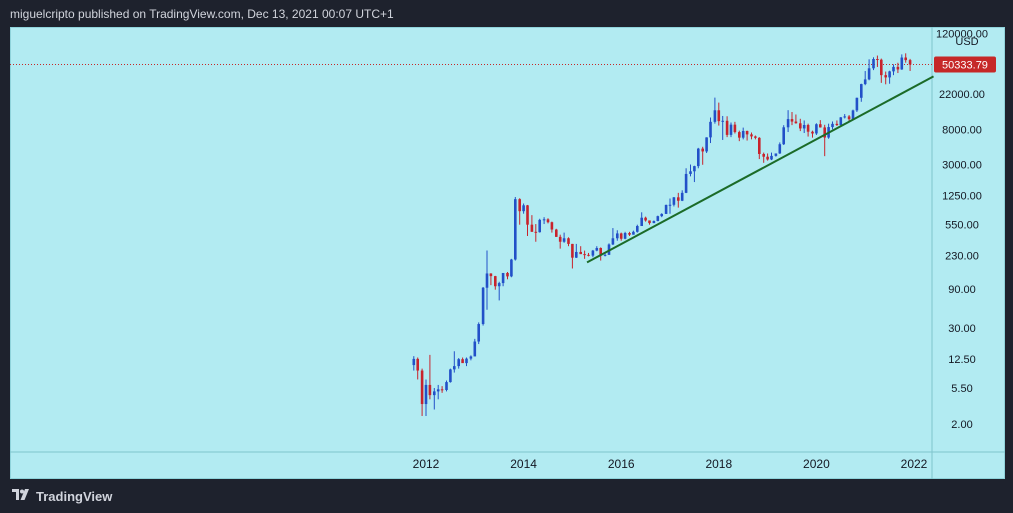 This screenshot has height=513, width=1013. I want to click on y-tick-label: 90.00, so click(962, 290).